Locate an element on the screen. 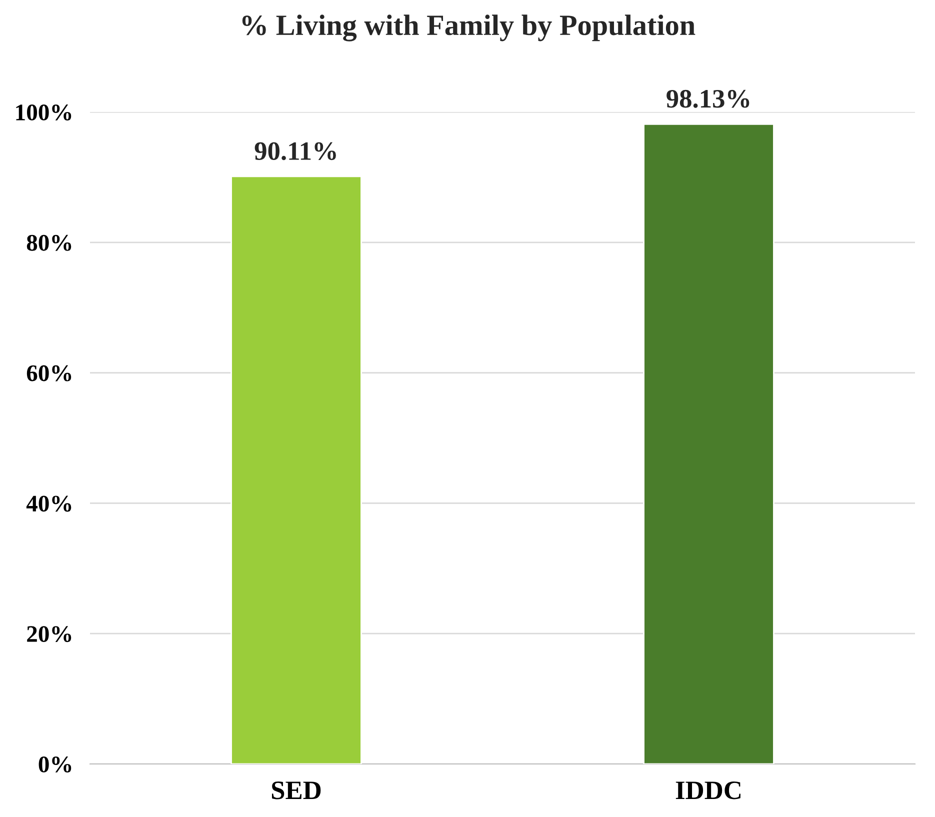  y-tick-label: 20% is located at coordinates (49, 634).